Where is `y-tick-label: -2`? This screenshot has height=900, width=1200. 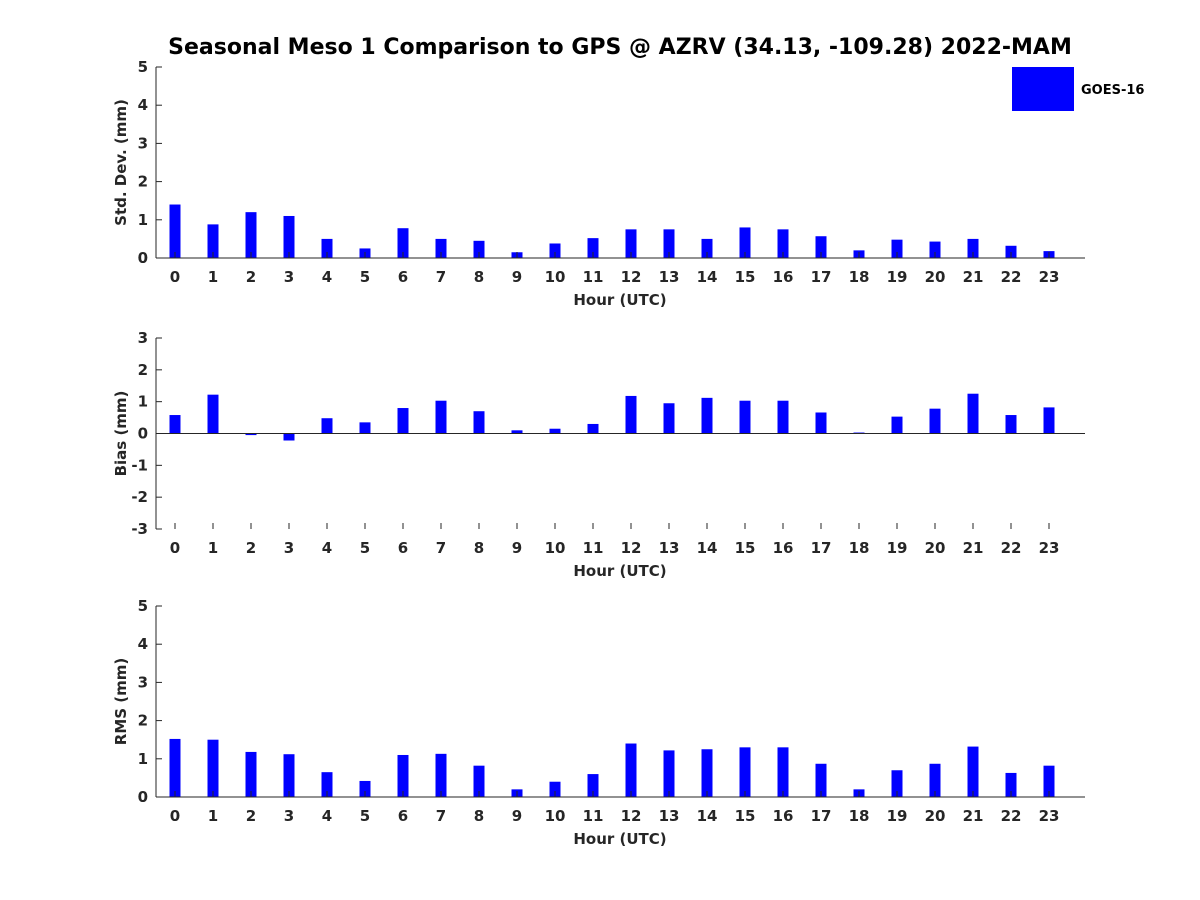 y-tick-label: -2 is located at coordinates (139, 497).